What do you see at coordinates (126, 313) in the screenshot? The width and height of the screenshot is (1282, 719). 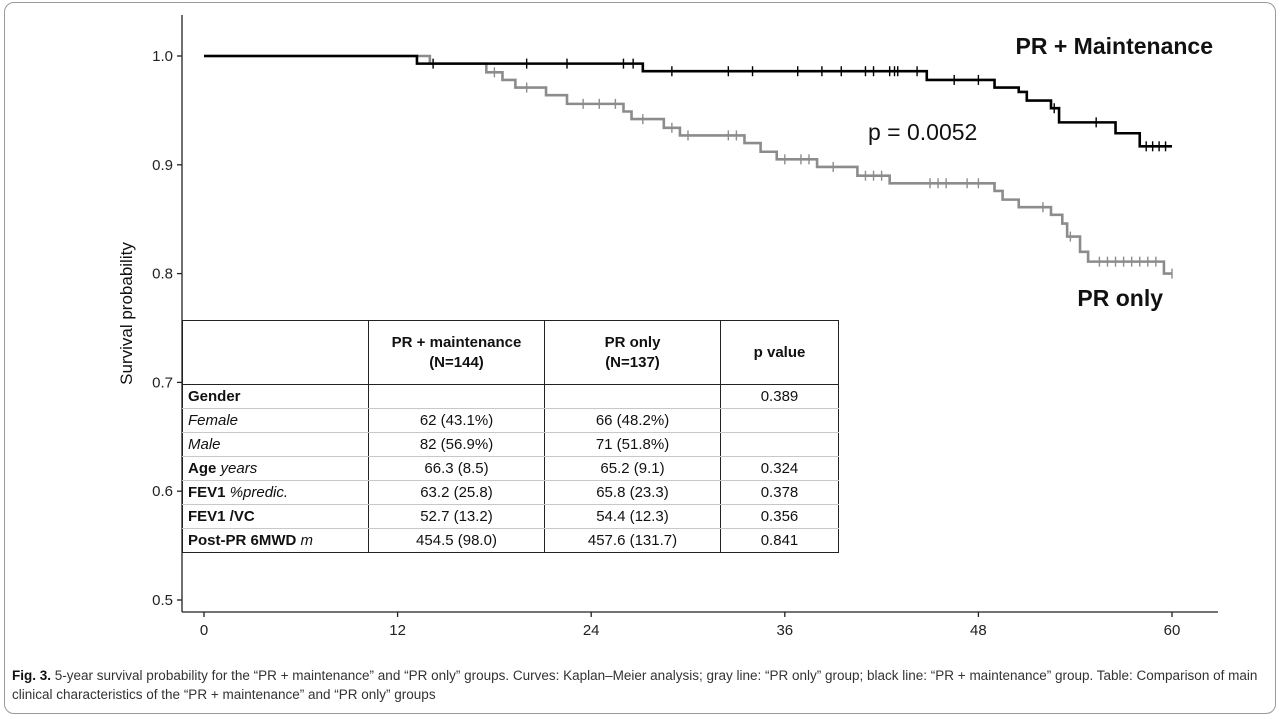 I see `y-axis-title: Survival probability` at bounding box center [126, 313].